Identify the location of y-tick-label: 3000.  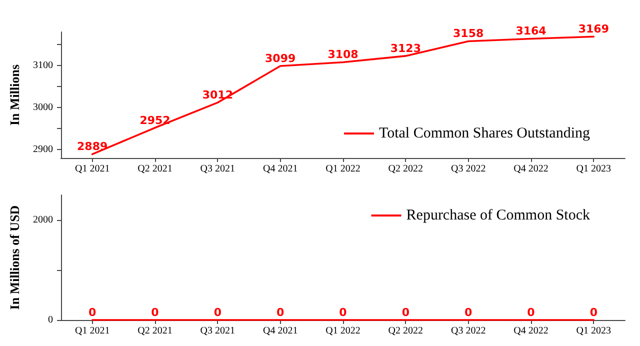
(43, 108).